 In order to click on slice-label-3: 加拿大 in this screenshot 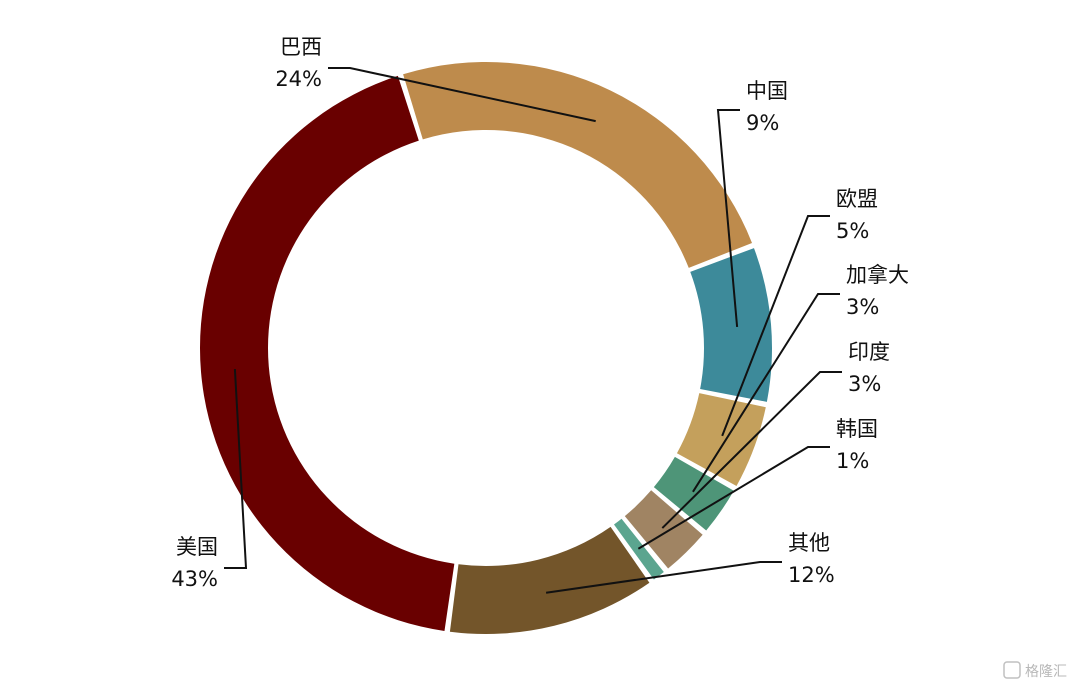, I will do `click(877, 275)`.